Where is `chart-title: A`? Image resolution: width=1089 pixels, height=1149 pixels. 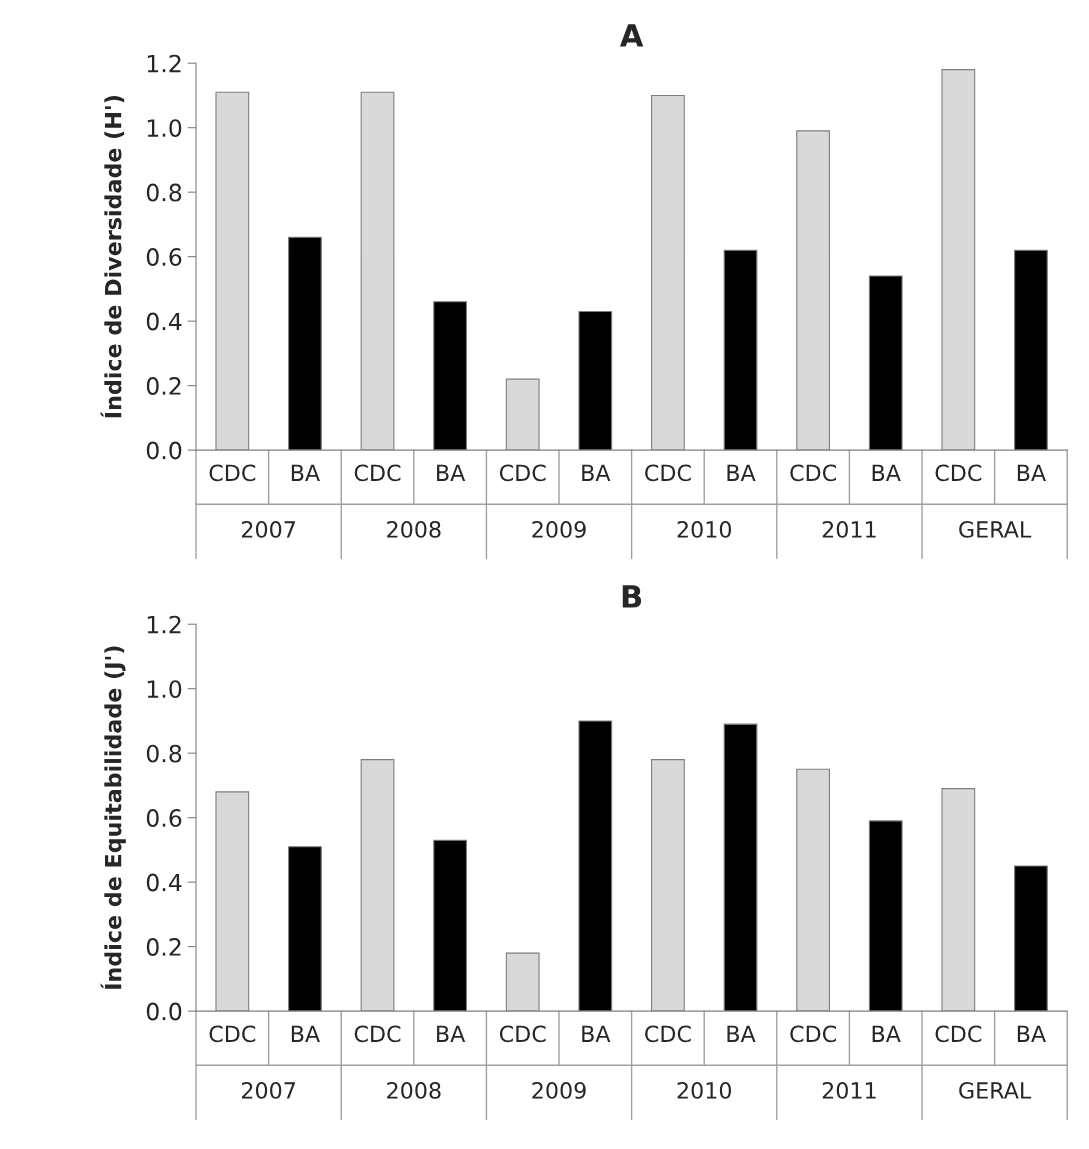
chart-title: A is located at coordinates (631, 35).